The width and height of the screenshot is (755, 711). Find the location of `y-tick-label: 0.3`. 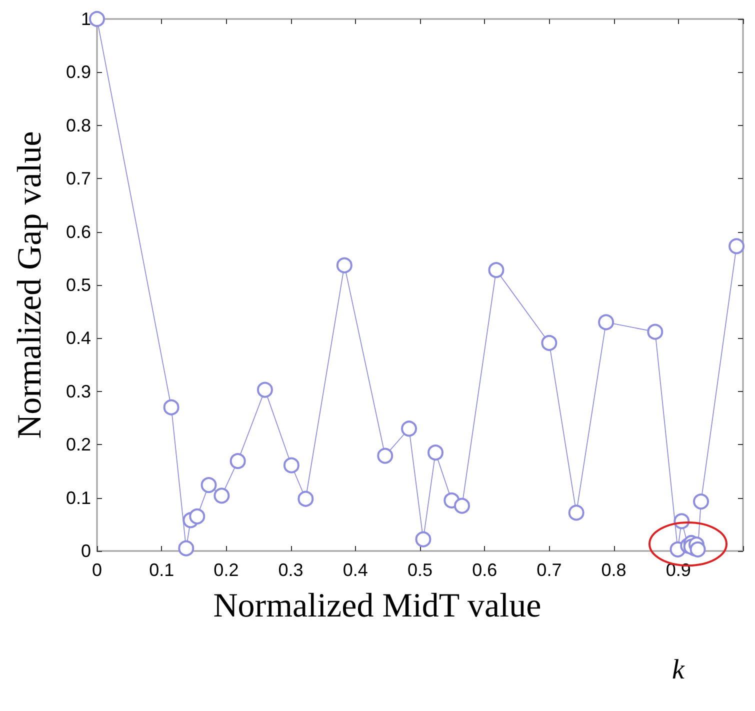

y-tick-label: 0.3 is located at coordinates (78, 391).